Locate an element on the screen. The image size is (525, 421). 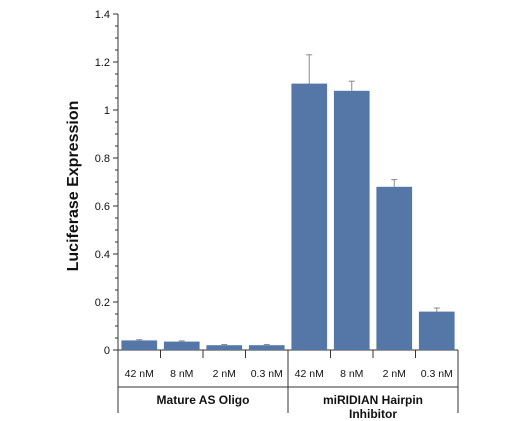
y-axis-label: Luciferase Expression is located at coordinates (73, 186).